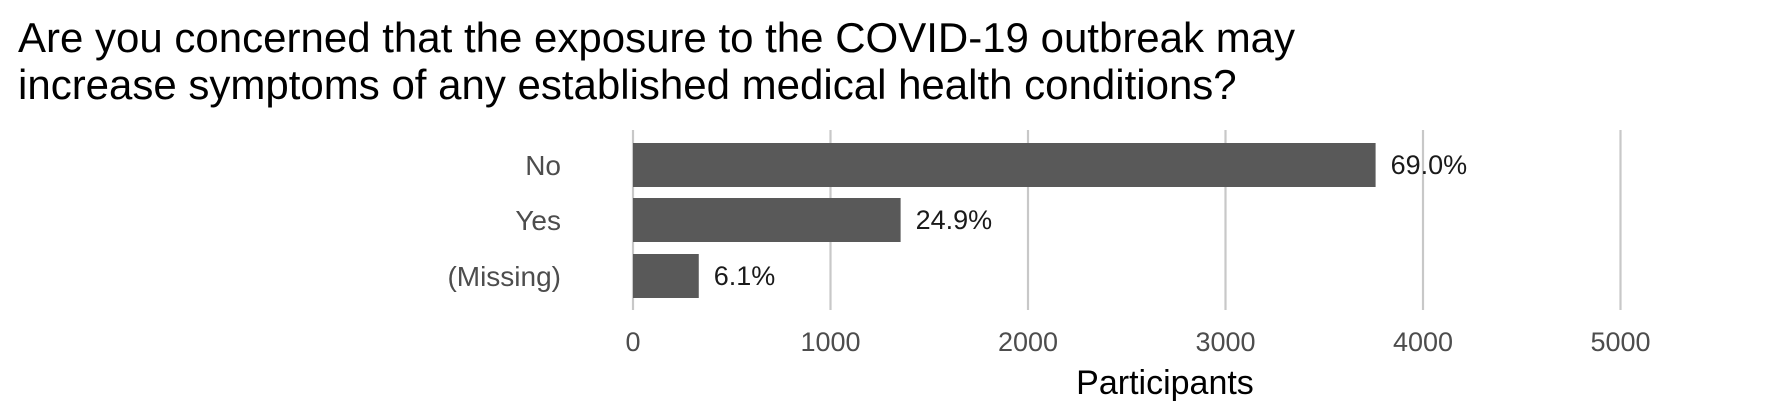 The image size is (1771, 420). I want to click on category-label-missing: (Missing), so click(504, 276).